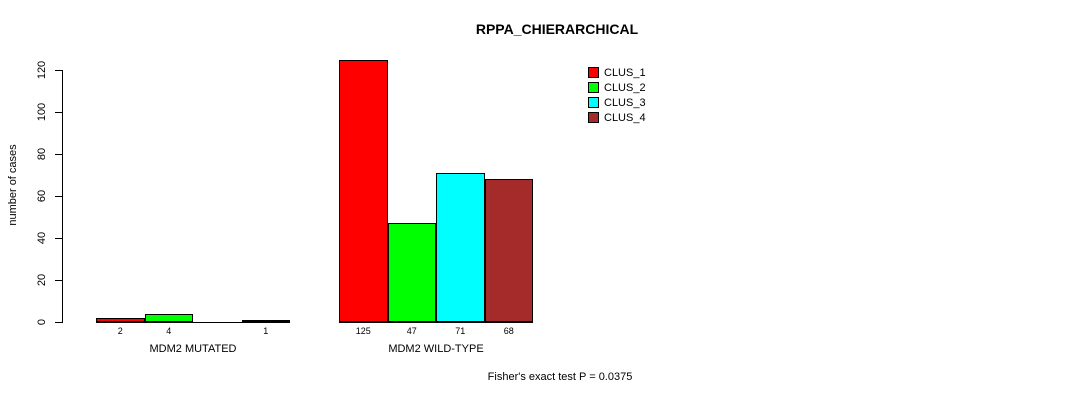 The height and width of the screenshot is (400, 1090). Describe the element at coordinates (436, 349) in the screenshot. I see `x-category-label: MDM2 WILD-TYPE` at that location.